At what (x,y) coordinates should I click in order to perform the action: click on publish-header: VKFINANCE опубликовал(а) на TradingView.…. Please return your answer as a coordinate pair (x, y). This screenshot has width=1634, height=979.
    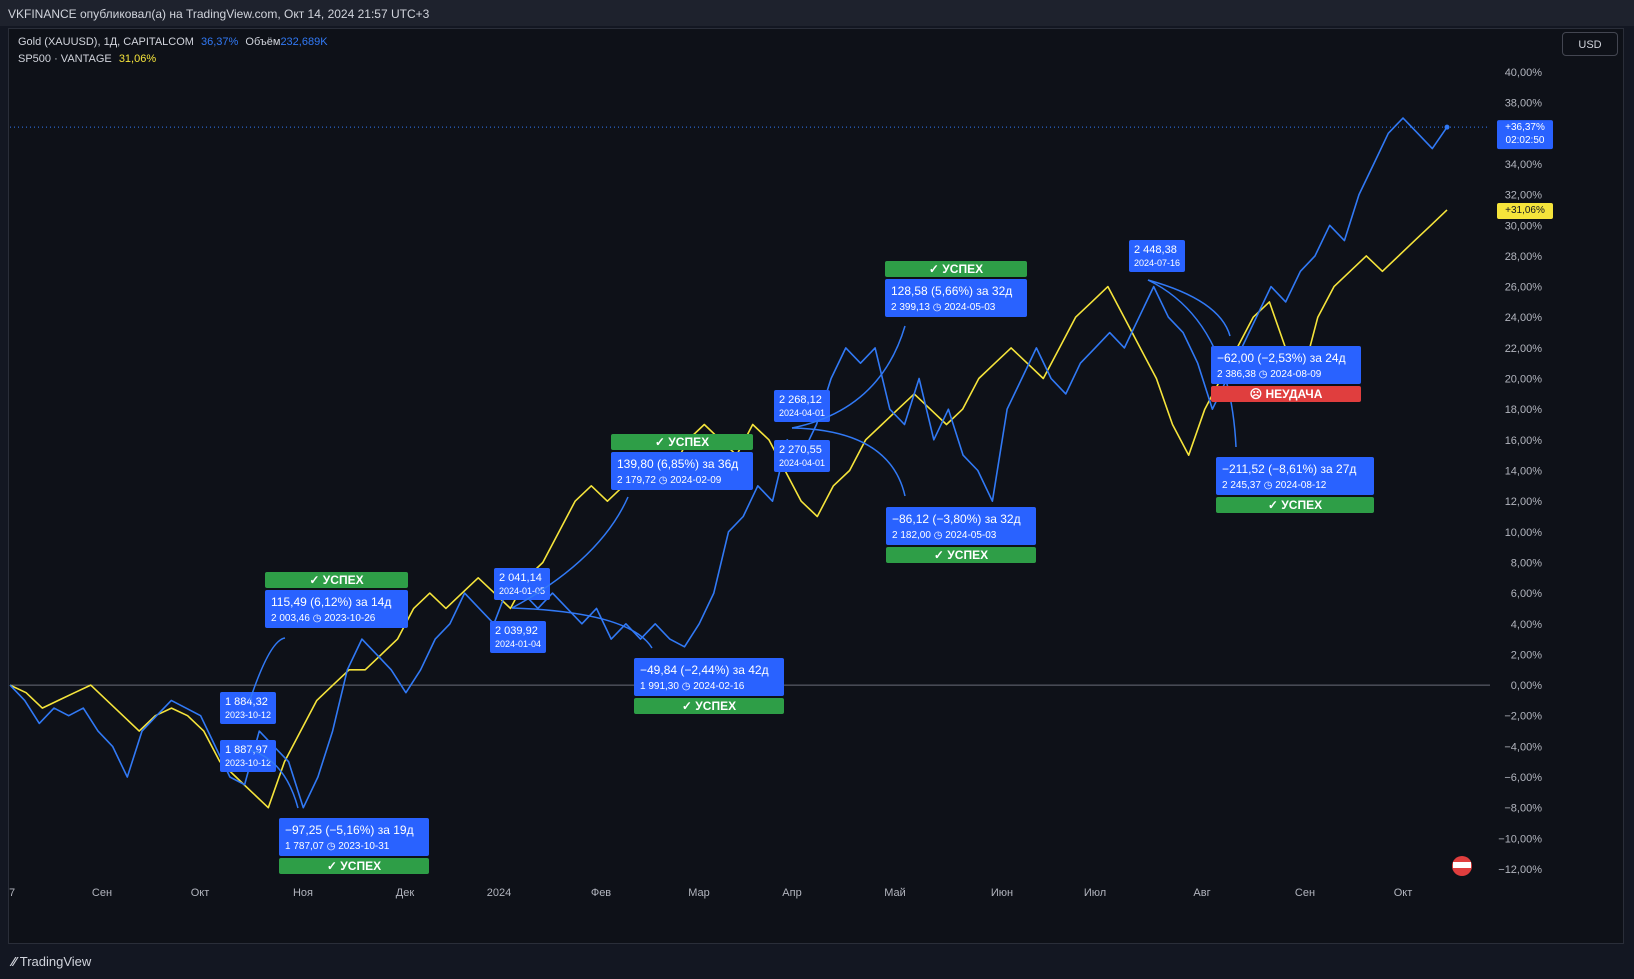
    Looking at the image, I should click on (817, 13).